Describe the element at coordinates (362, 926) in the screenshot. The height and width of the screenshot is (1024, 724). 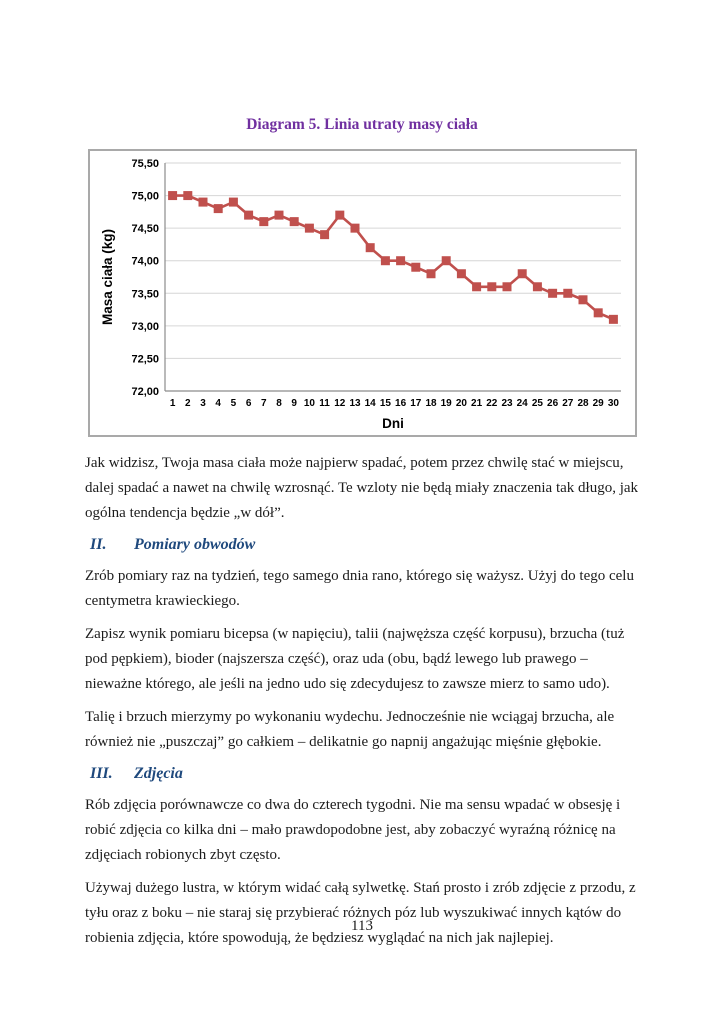
I see `page-number: 113` at that location.